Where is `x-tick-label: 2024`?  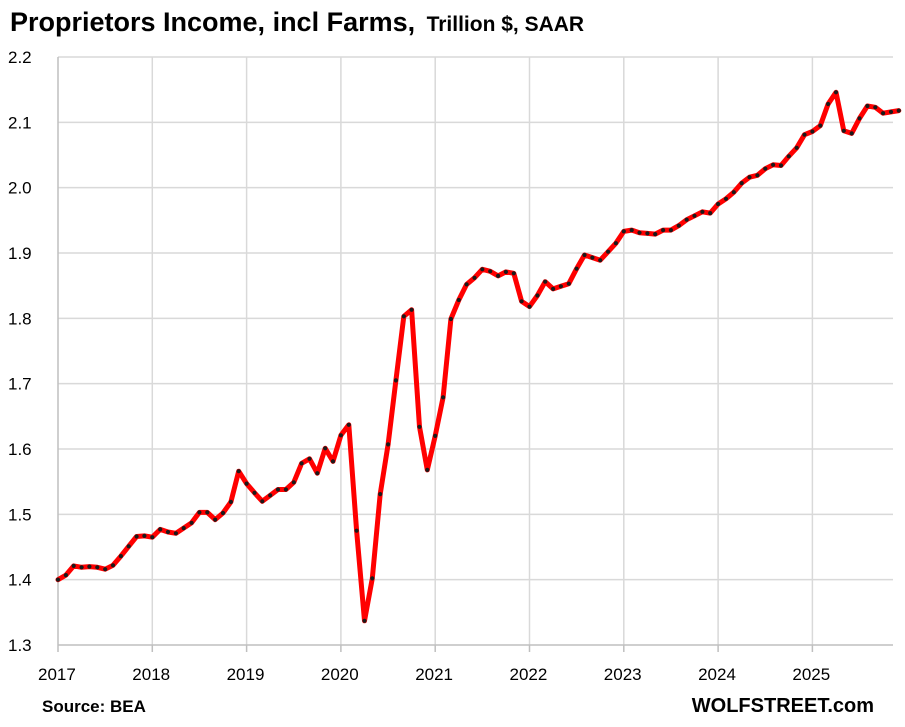 x-tick-label: 2024 is located at coordinates (717, 674).